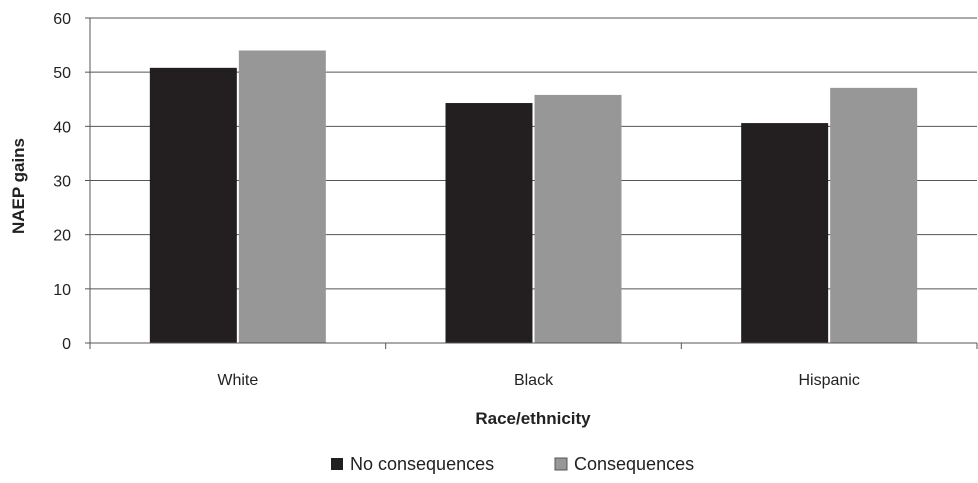 This screenshot has width=978, height=483. I want to click on bar-consequences-hispanic, so click(874, 215).